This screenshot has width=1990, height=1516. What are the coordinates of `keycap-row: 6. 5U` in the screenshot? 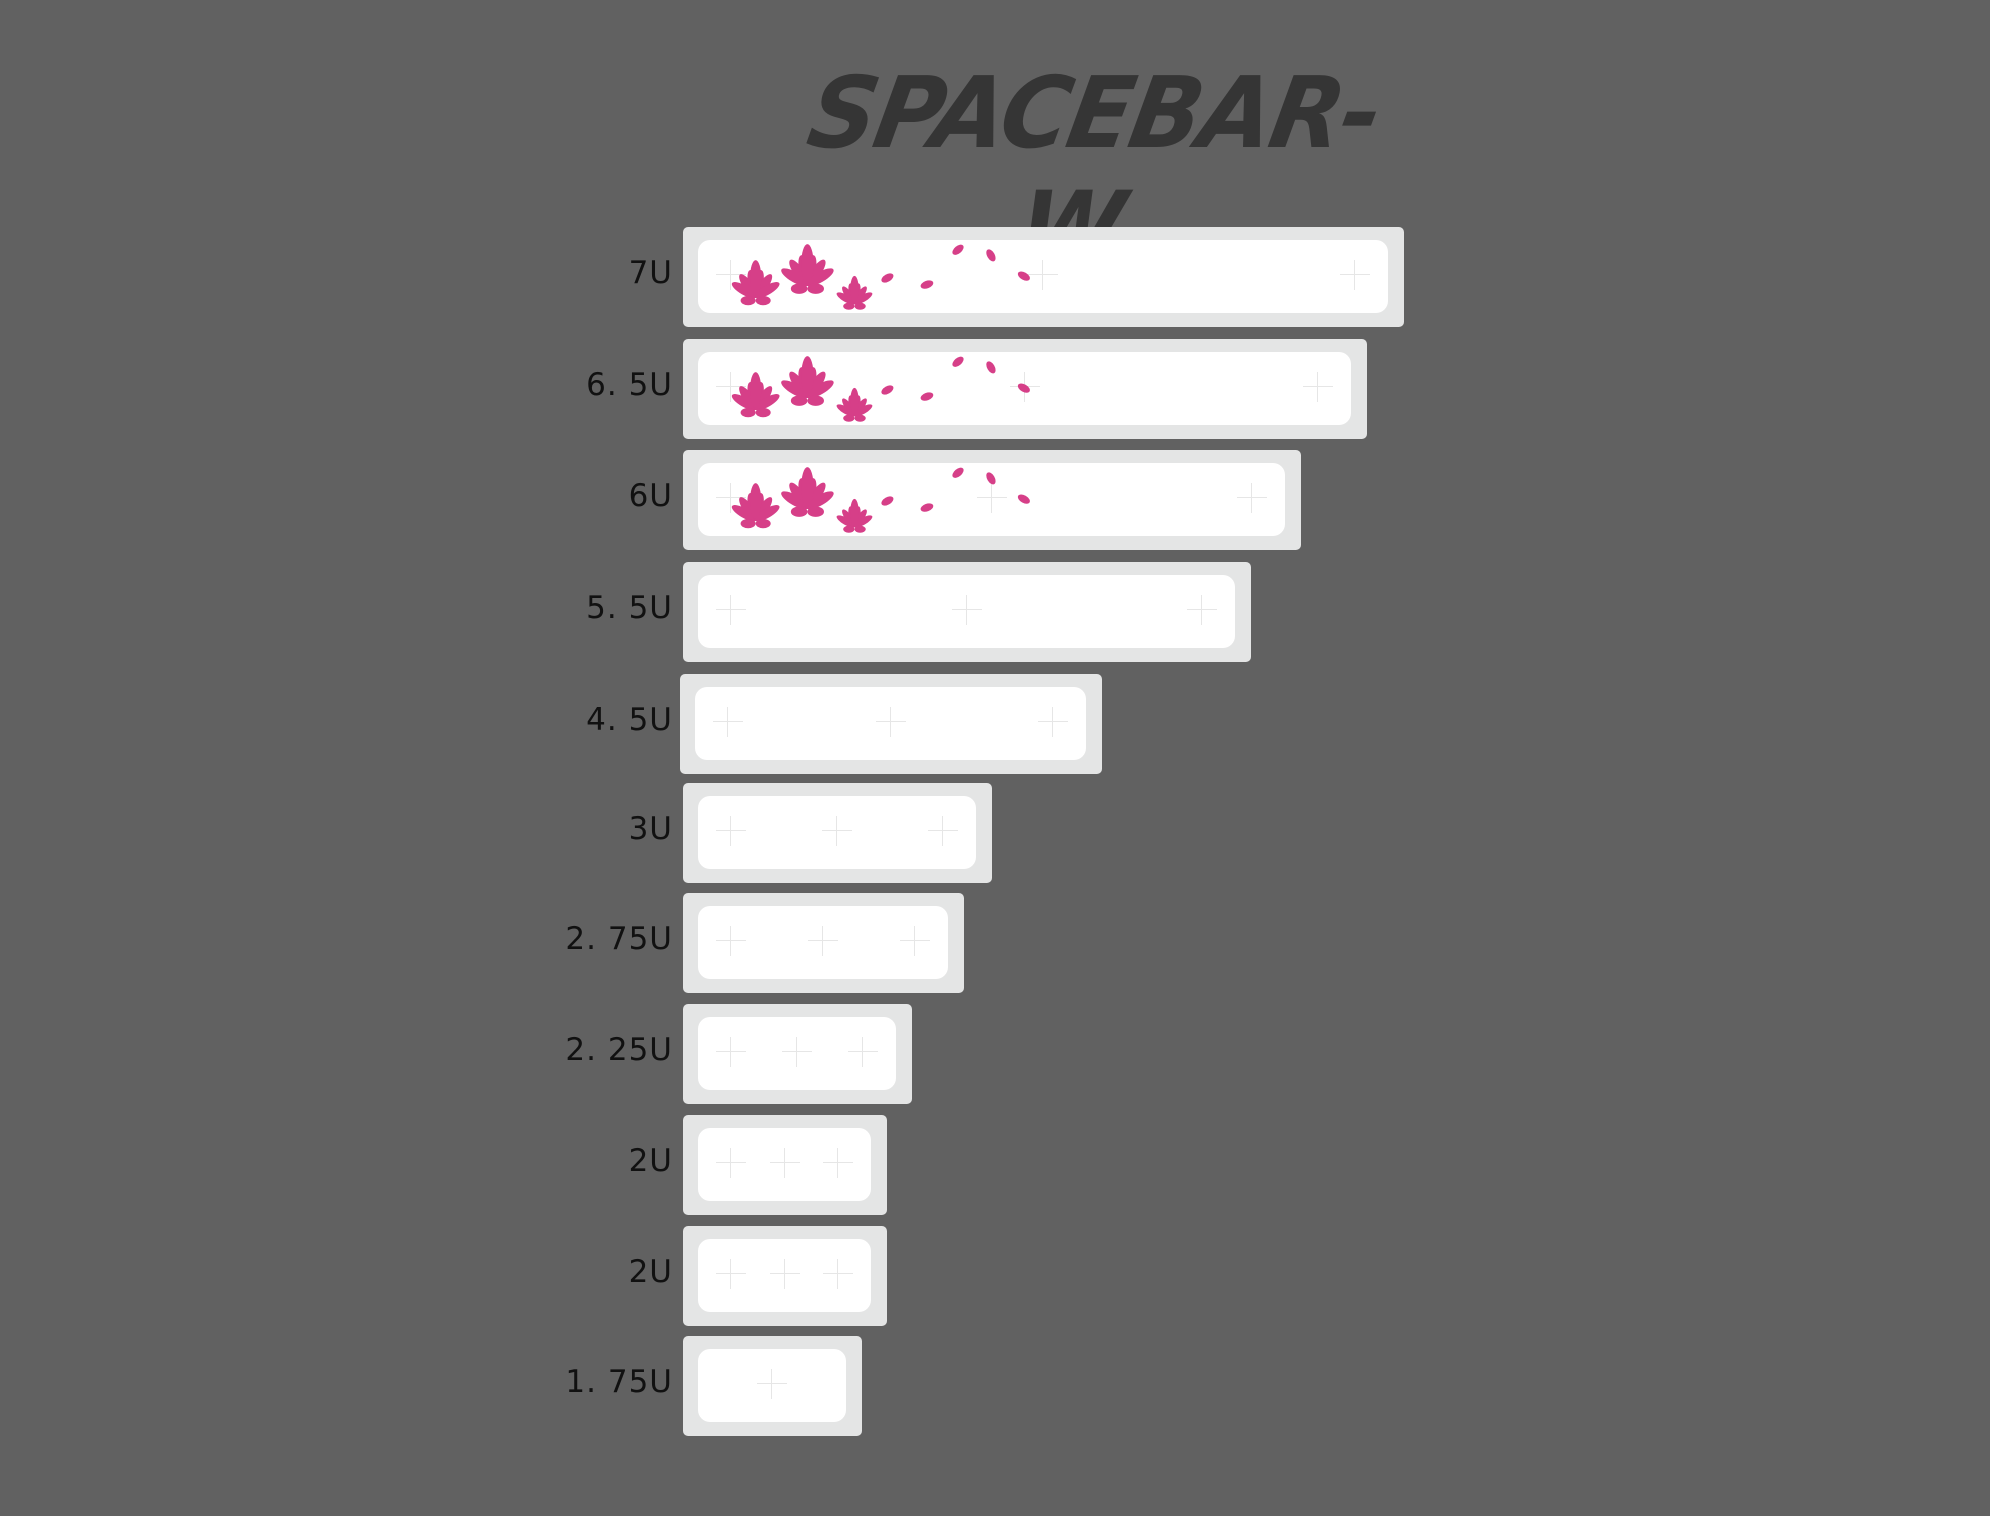 It's located at (995, 389).